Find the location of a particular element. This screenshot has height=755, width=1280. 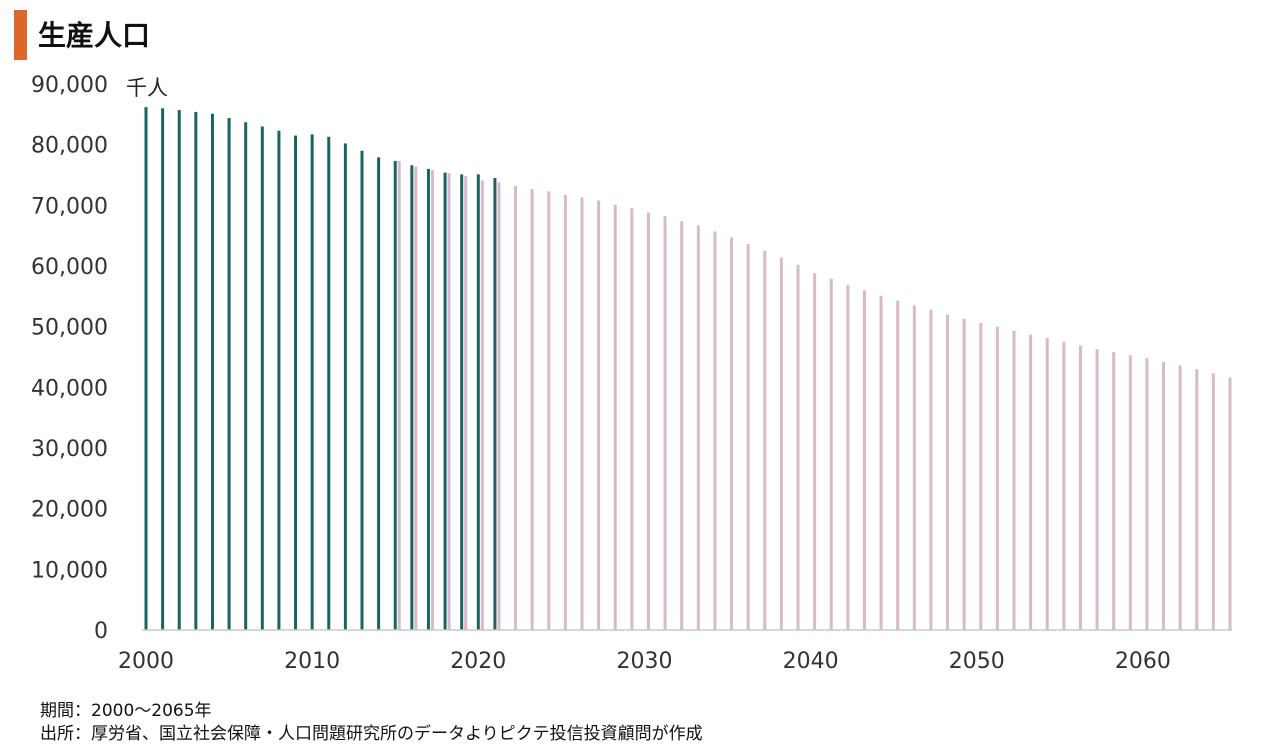

x-tick-label: 2000 is located at coordinates (146, 661).